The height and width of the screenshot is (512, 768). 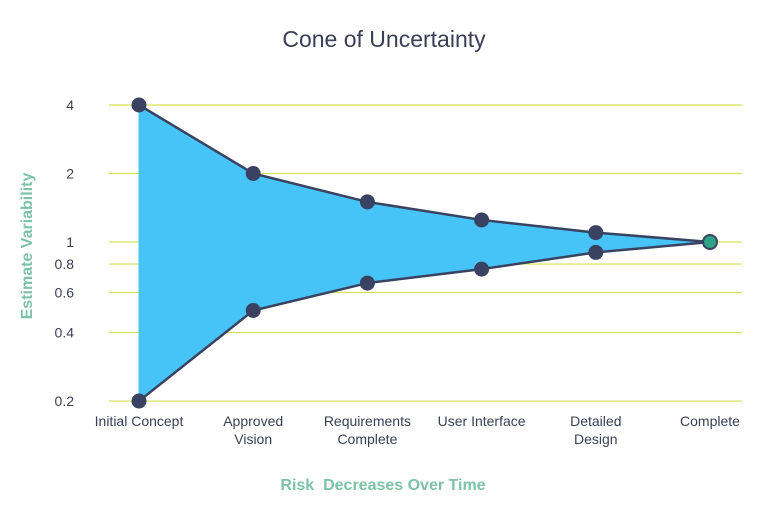 What do you see at coordinates (384, 39) in the screenshot?
I see `chart-title: Cone of Uncertainty` at bounding box center [384, 39].